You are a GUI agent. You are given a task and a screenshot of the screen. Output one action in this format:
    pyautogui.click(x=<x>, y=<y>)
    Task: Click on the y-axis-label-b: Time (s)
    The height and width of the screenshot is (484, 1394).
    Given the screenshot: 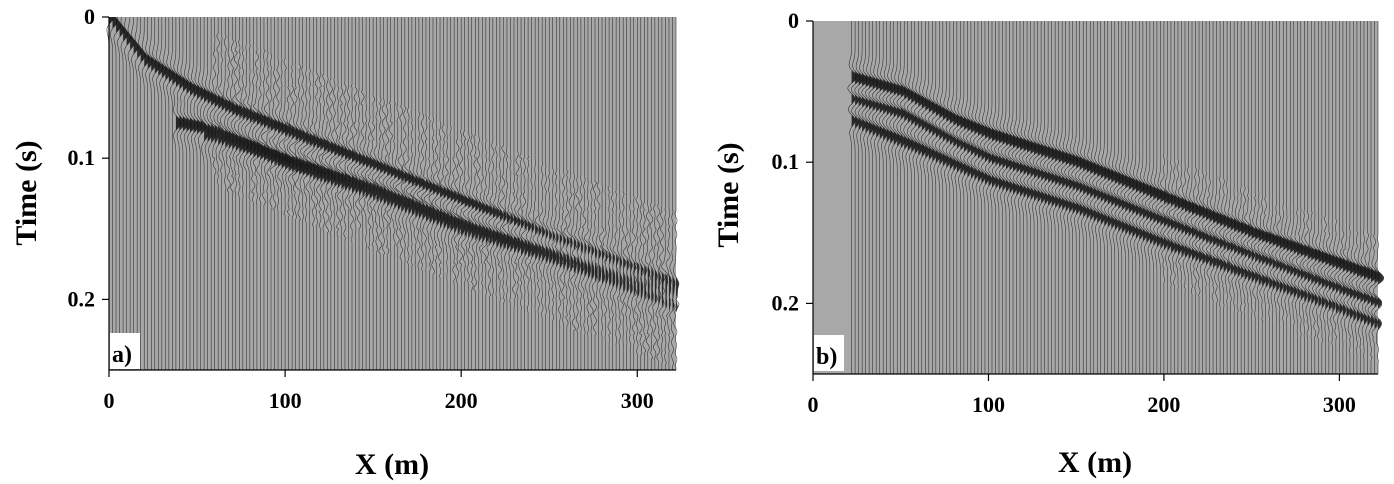 What is the action you would take?
    pyautogui.click(x=728, y=194)
    